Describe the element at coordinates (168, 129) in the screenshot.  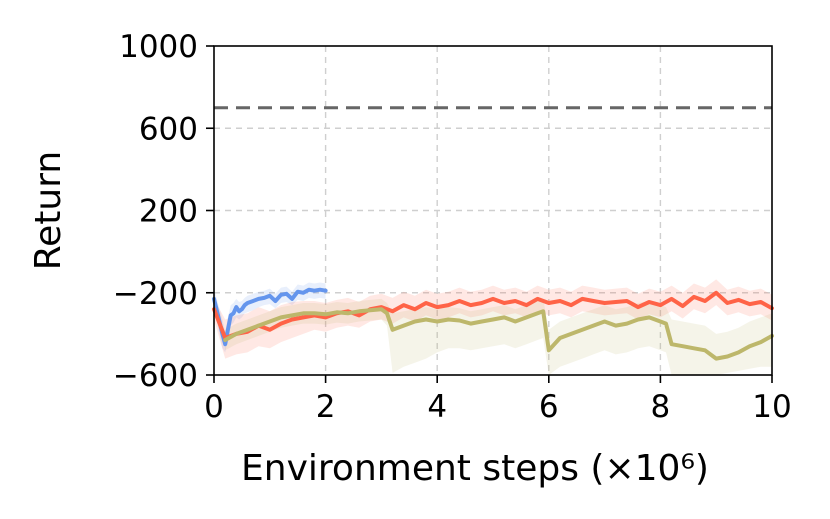
I see `y-tick-label: 600` at that location.